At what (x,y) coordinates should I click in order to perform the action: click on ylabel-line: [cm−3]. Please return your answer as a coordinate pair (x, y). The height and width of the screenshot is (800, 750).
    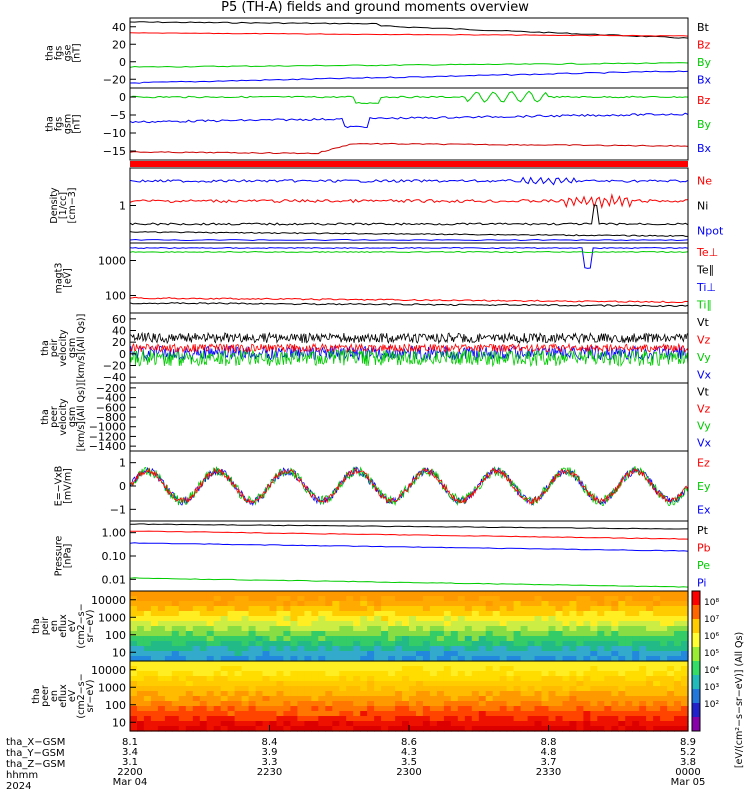
    Looking at the image, I should click on (72, 206).